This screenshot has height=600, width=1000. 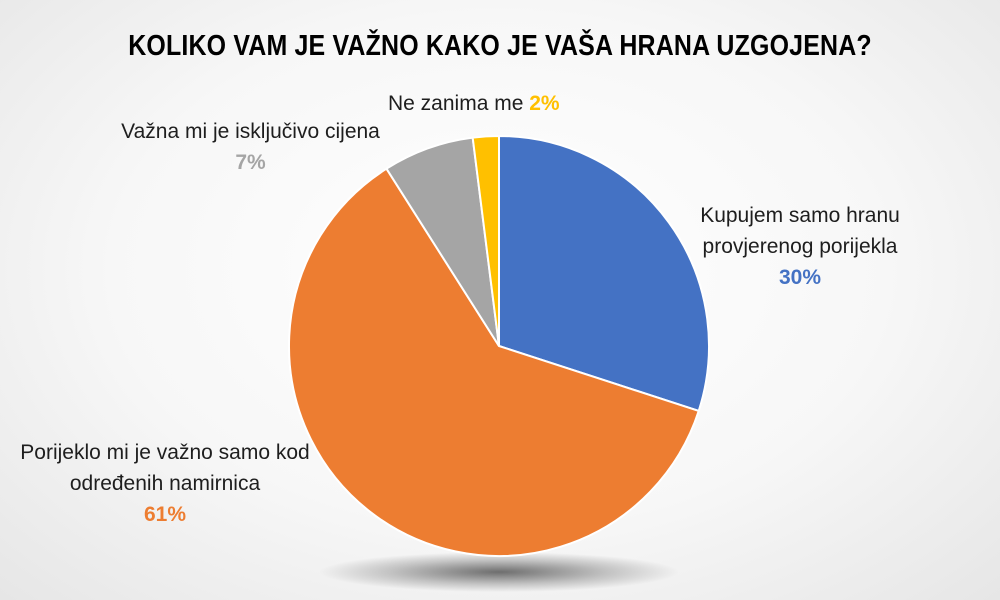 I want to click on slice-label-line: provjerenog porijekla, so click(x=800, y=246).